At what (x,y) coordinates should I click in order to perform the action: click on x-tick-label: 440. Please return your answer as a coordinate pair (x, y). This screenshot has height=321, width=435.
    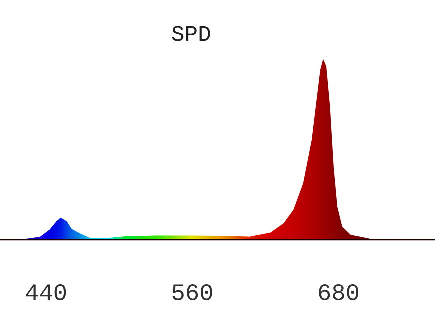
    Looking at the image, I should click on (46, 292).